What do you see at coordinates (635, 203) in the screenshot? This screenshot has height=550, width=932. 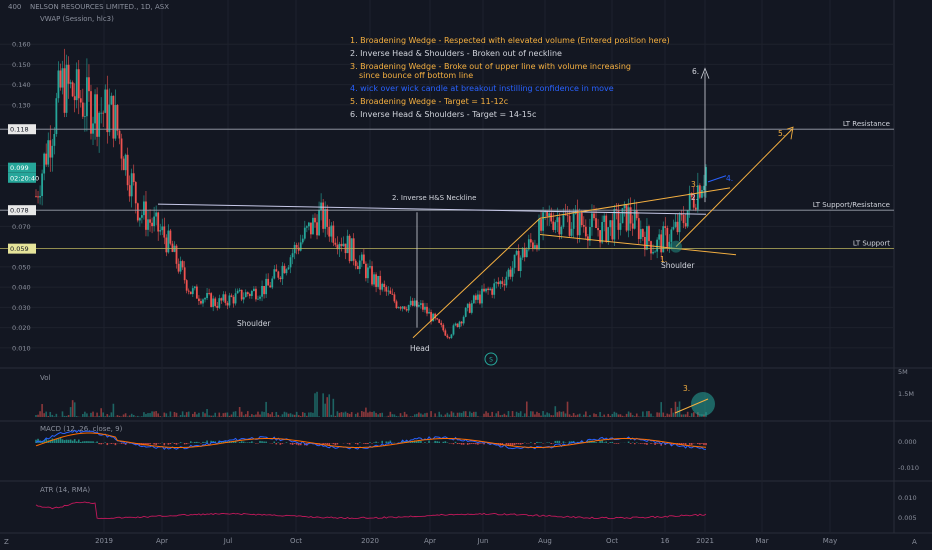 I see `wedge-upper` at bounding box center [635, 203].